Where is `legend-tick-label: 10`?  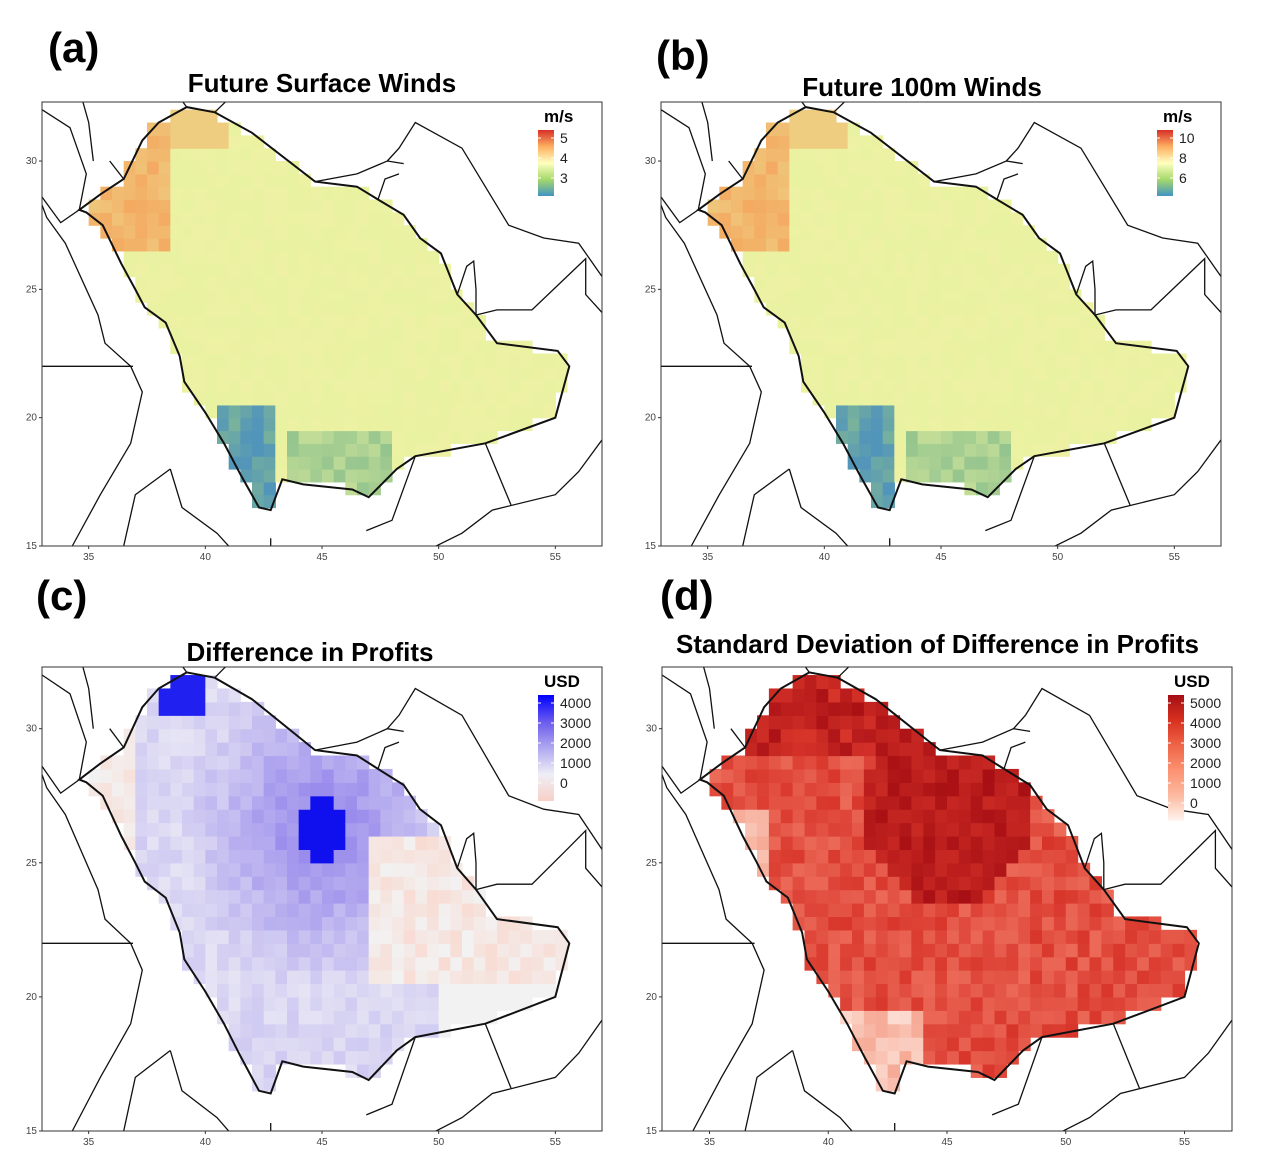
legend-tick-label: 10 is located at coordinates (1187, 138).